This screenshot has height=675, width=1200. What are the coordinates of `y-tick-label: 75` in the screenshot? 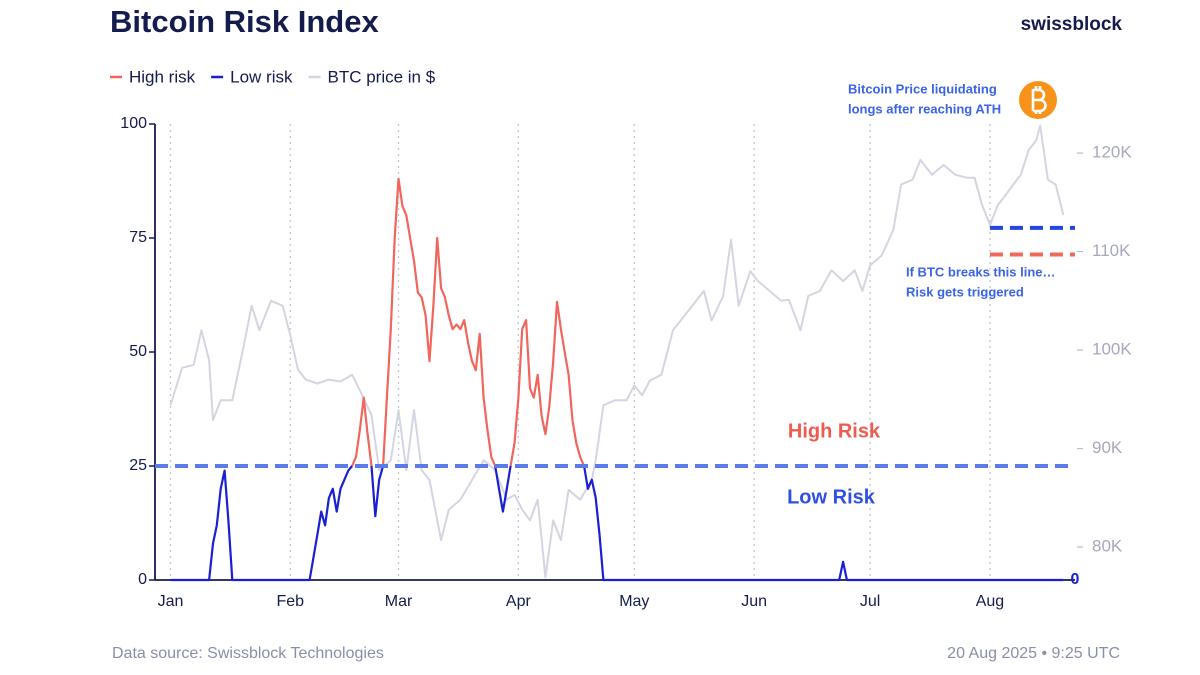 It's located at (138, 237).